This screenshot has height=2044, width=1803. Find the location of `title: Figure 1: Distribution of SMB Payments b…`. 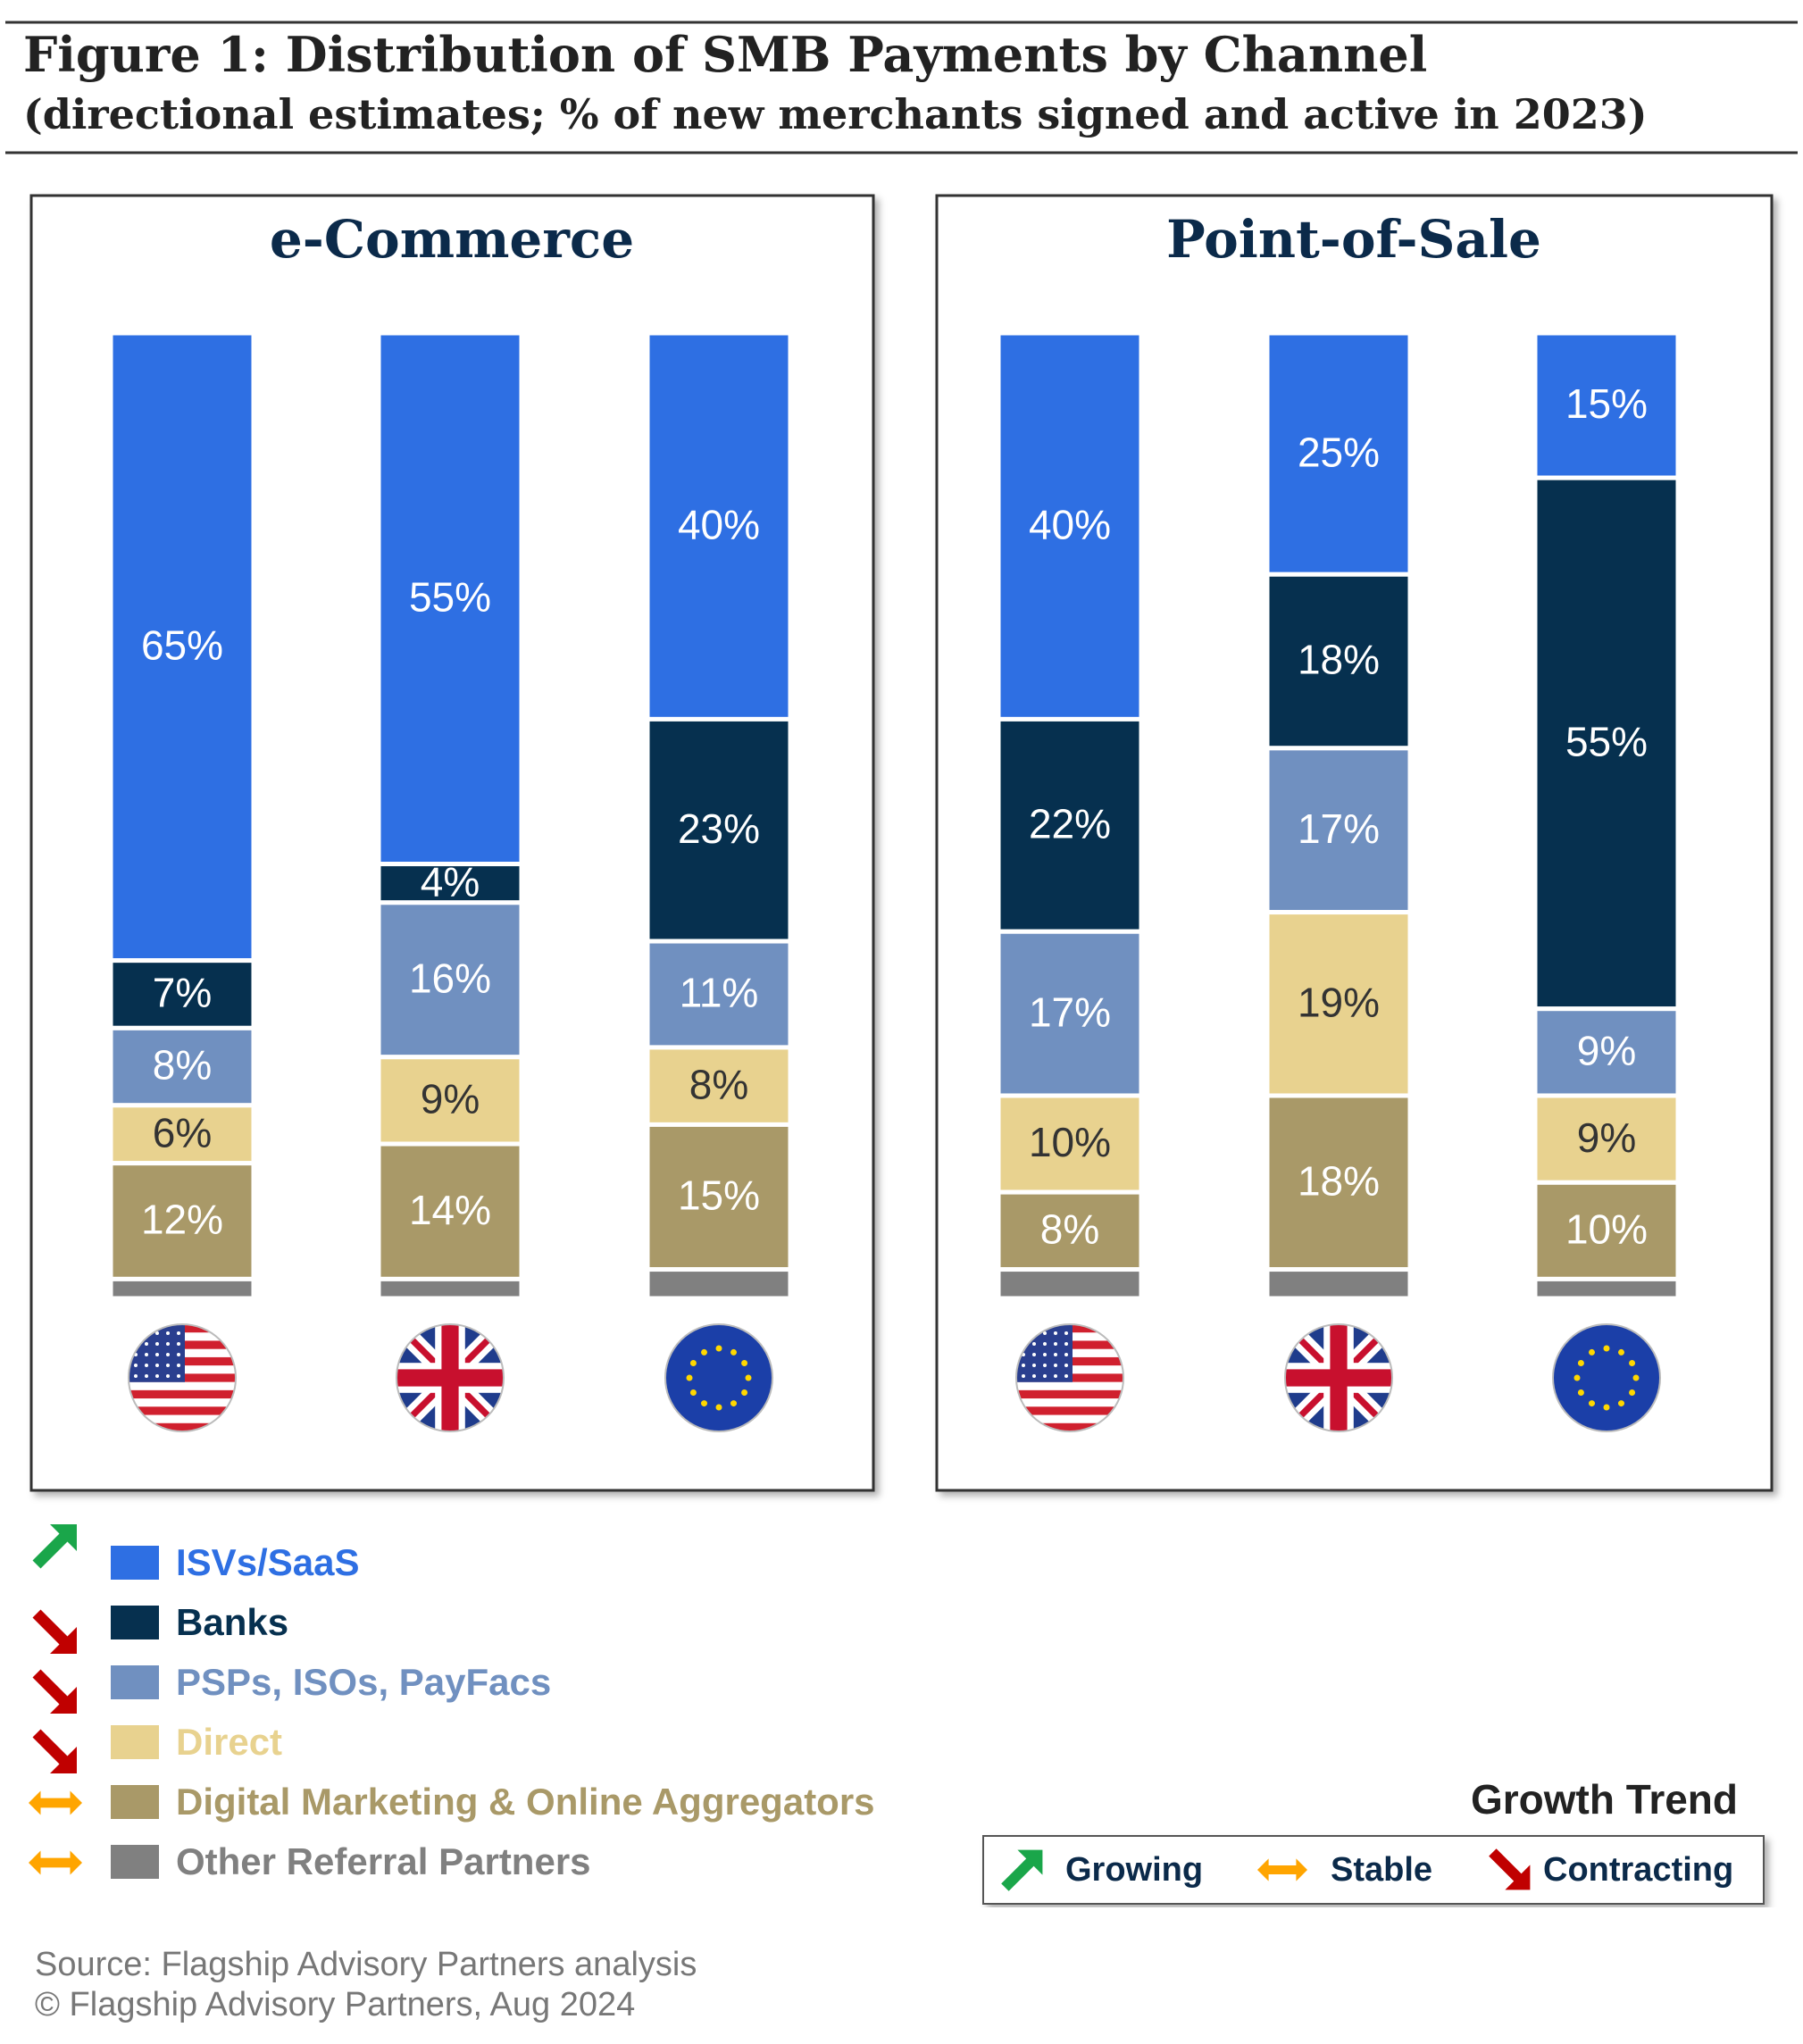

title: Figure 1: Distribution of SMB Payments b… is located at coordinates (725, 54).